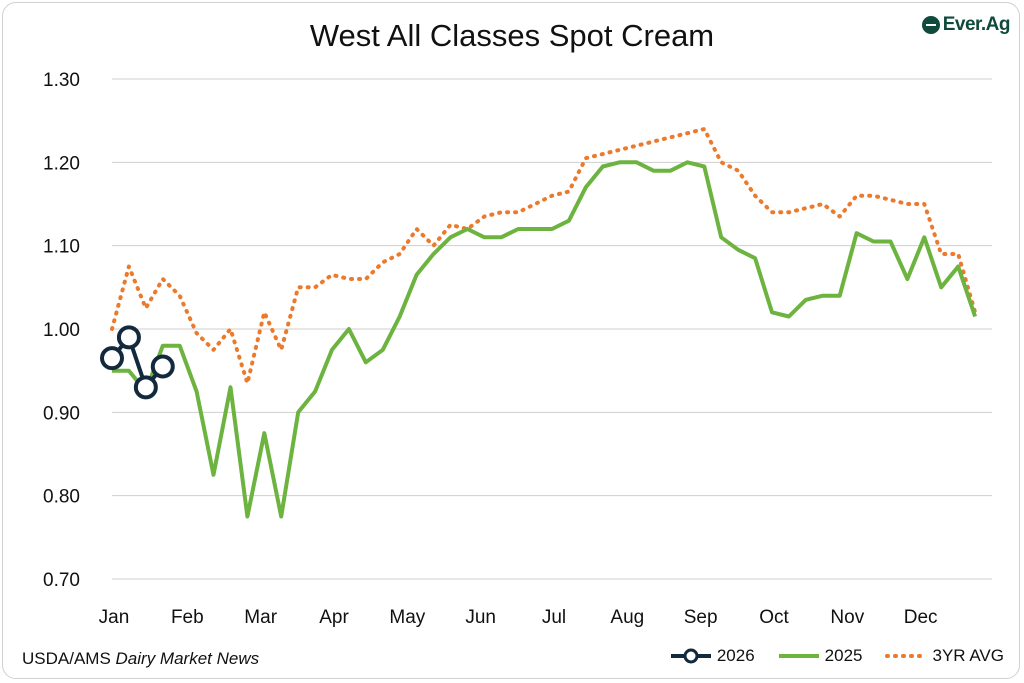 This screenshot has height=683, width=1024. Describe the element at coordinates (701, 617) in the screenshot. I see `x-tick-label: Sep` at that location.